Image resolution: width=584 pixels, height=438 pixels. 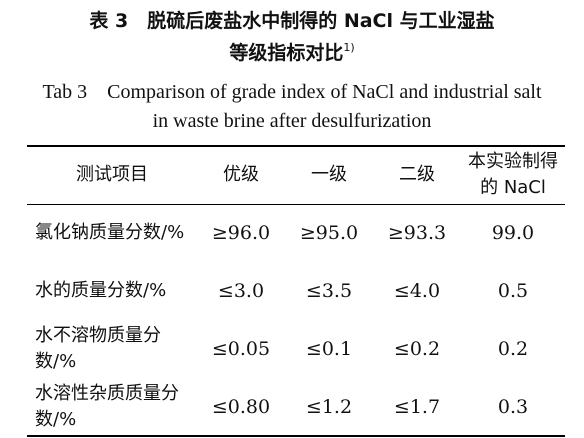 I want to click on table-caption-en-line2: in waste brine after desulfurization, so click(x=292, y=121).